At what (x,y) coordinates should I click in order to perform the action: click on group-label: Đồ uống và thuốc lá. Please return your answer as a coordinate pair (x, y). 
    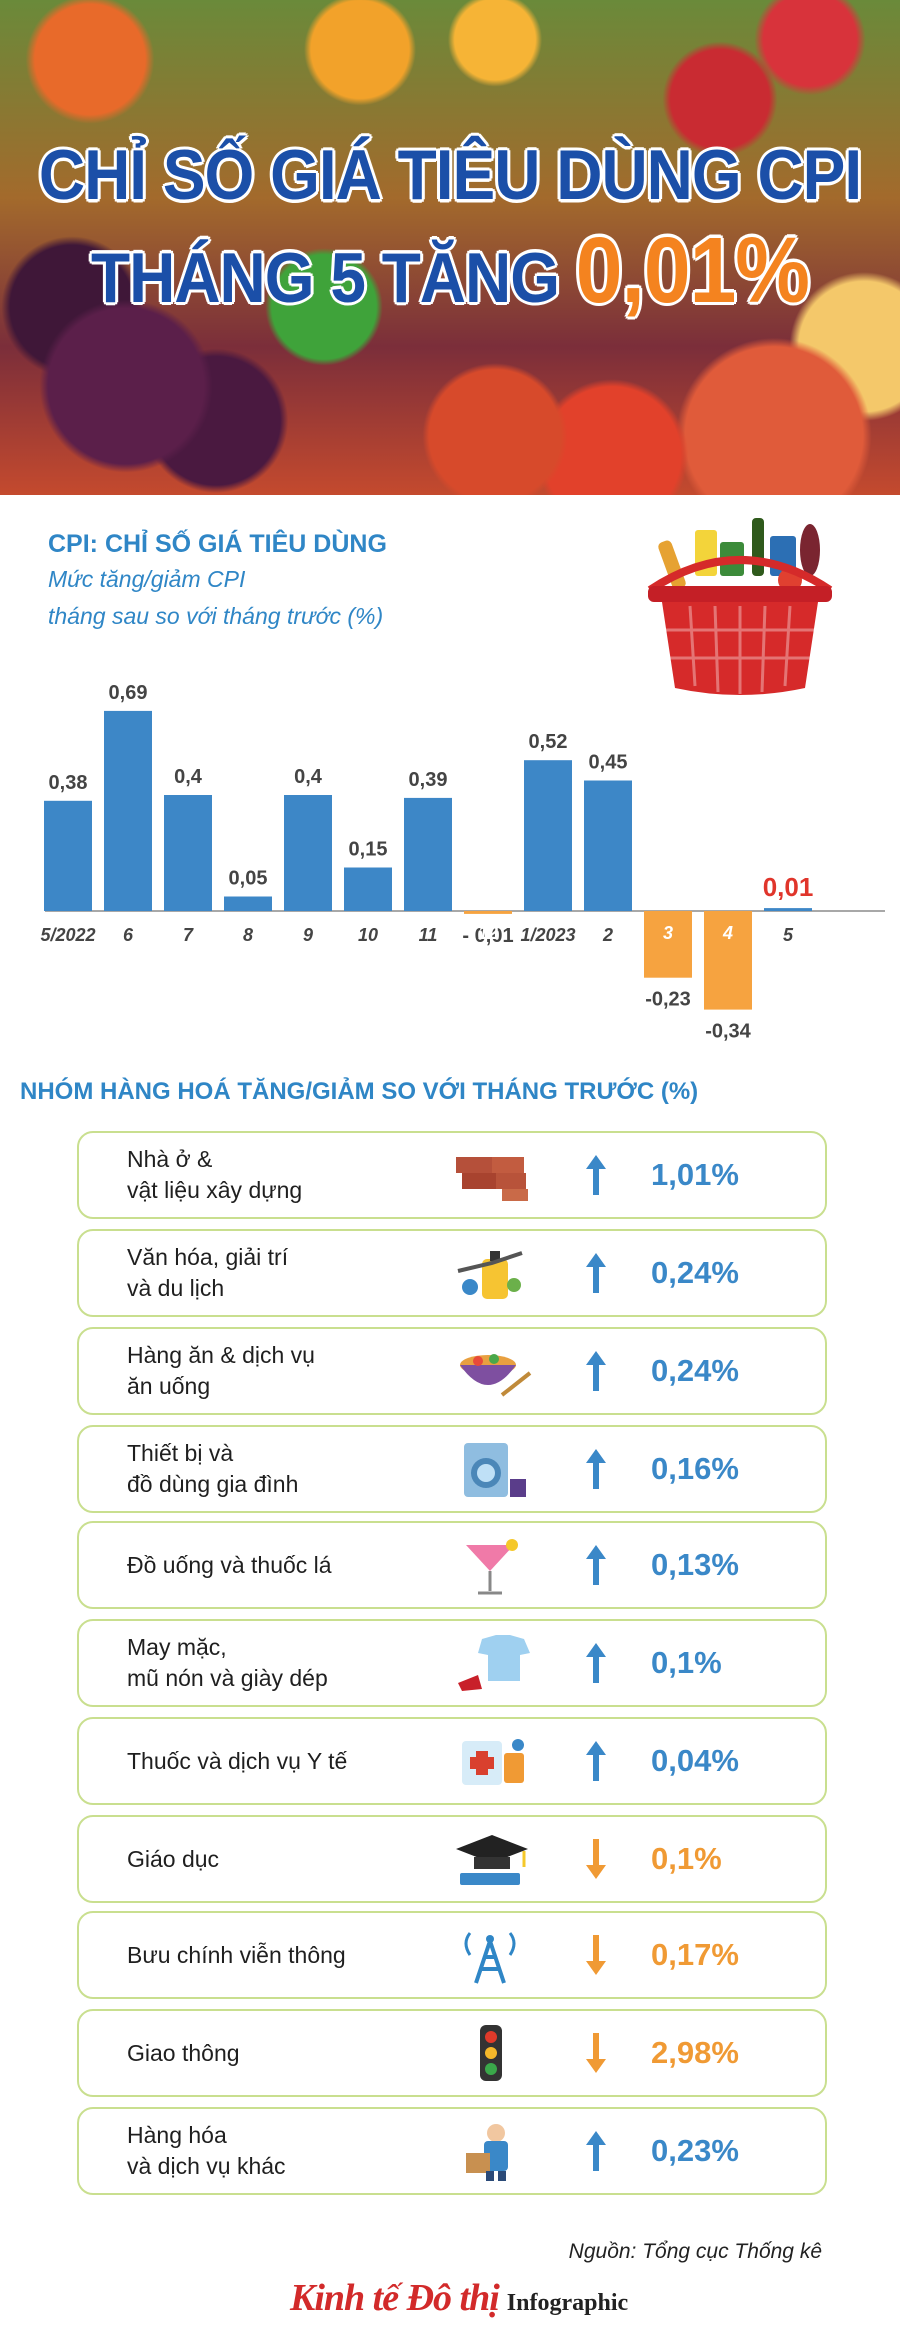
    Looking at the image, I should click on (277, 1565).